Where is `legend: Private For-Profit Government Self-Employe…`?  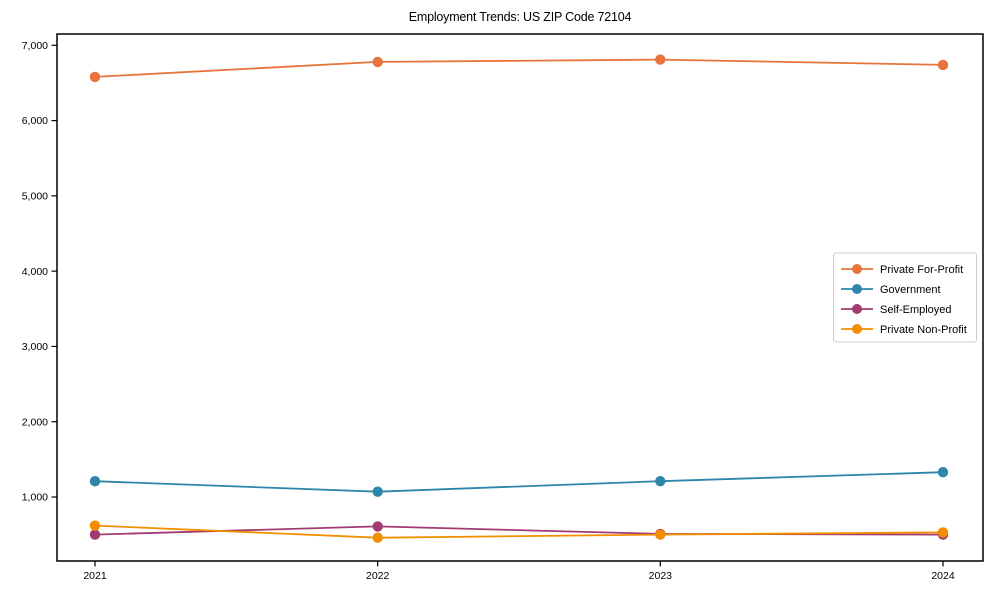 legend: Private For-Profit Government Self-Employe… is located at coordinates (905, 297).